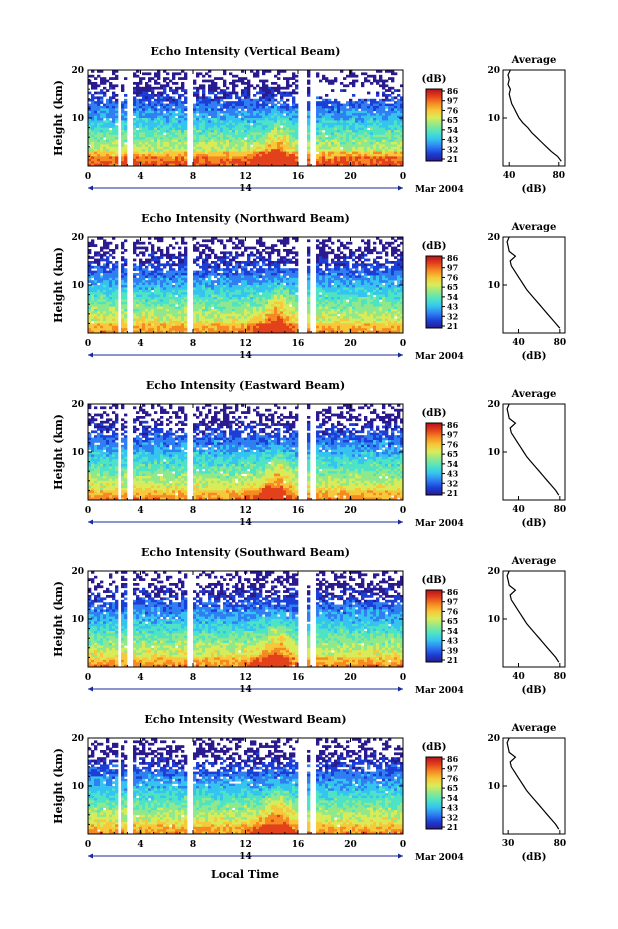 Image resolution: width=618 pixels, height=929 pixels. Describe the element at coordinates (534, 118) in the screenshot. I see `average-frame` at that location.